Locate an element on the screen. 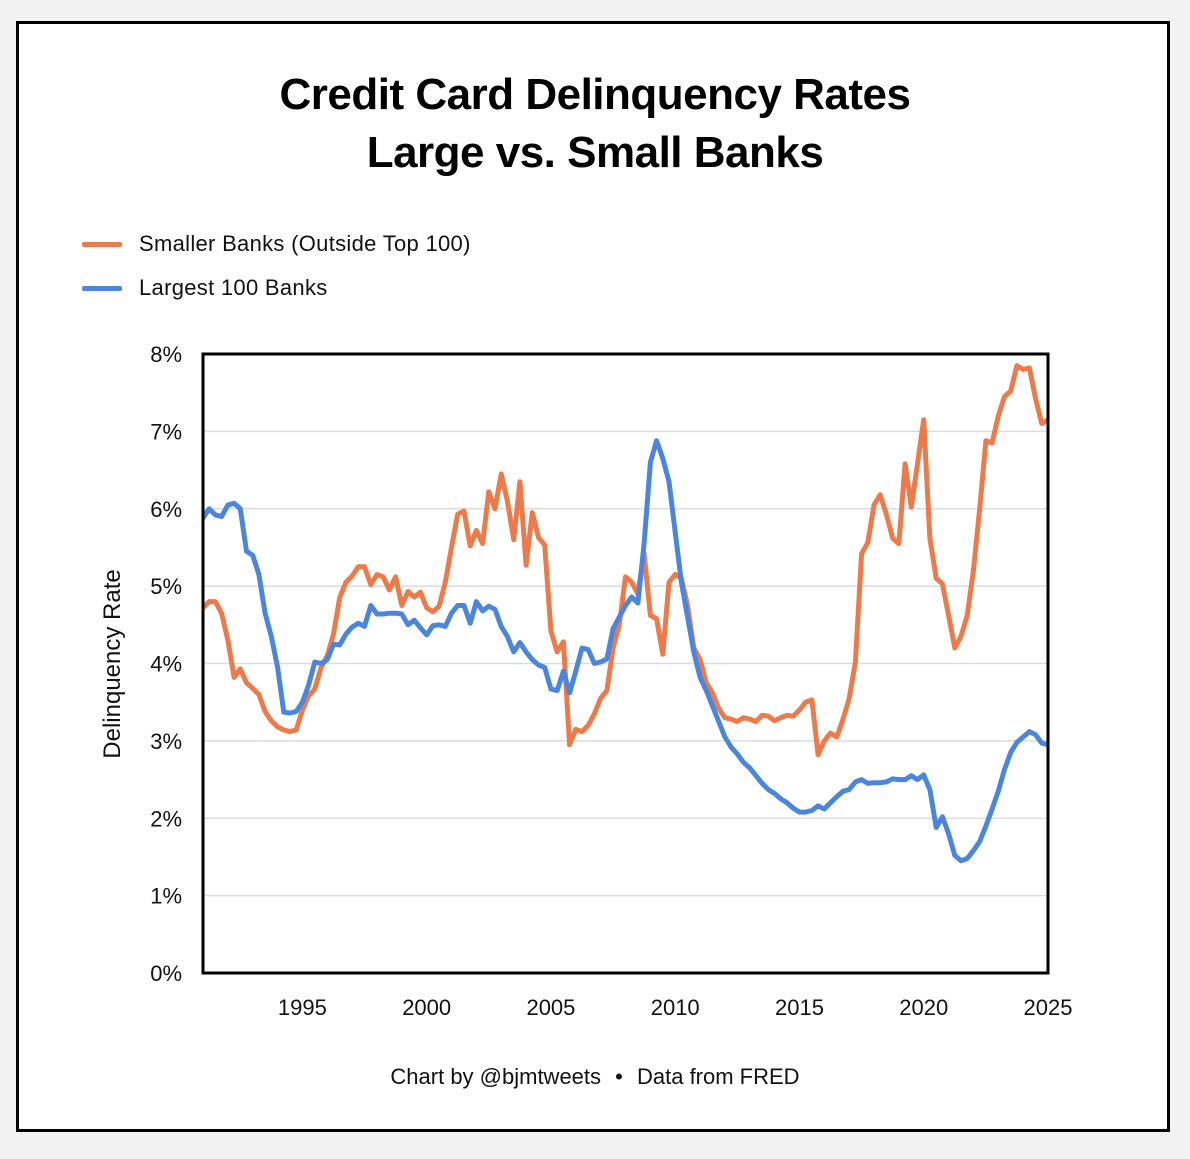 The height and width of the screenshot is (1159, 1190). x-tick-label: 2005 is located at coordinates (550, 1007).